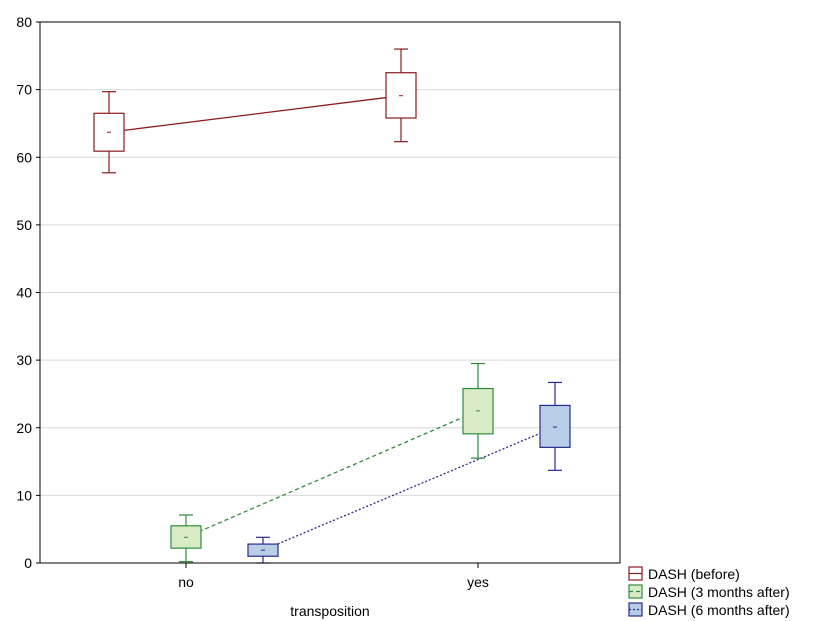 The height and width of the screenshot is (621, 827). I want to click on y-axis-ticks: 0 10 20 30 40 50 60 70 80, so click(28, 292).